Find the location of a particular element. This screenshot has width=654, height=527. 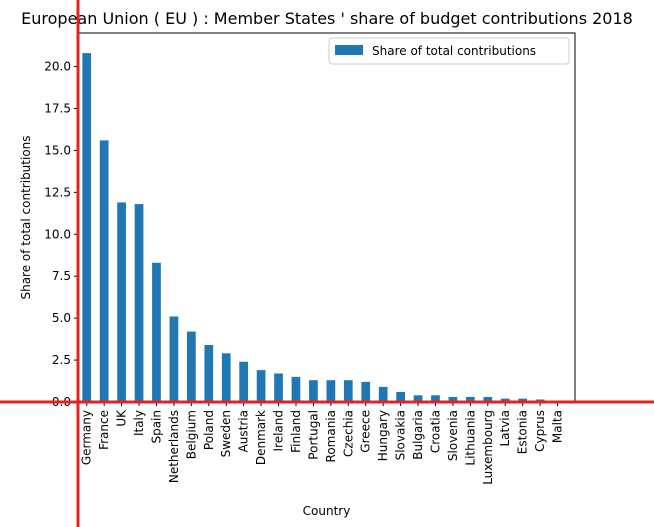

bar-hungary is located at coordinates (383, 394).